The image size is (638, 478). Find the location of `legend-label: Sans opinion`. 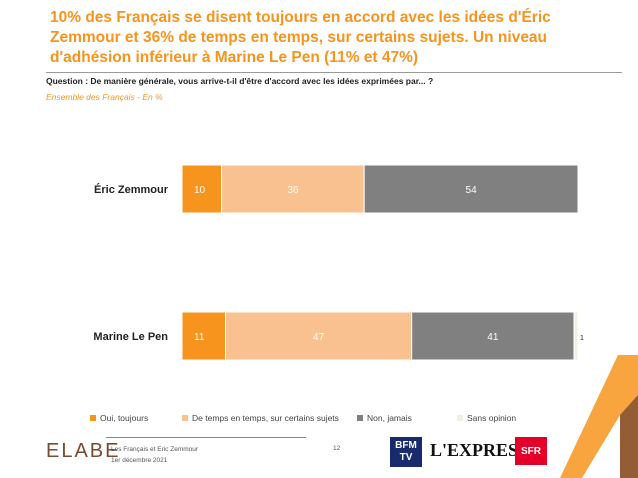

legend-label: Sans opinion is located at coordinates (492, 418).